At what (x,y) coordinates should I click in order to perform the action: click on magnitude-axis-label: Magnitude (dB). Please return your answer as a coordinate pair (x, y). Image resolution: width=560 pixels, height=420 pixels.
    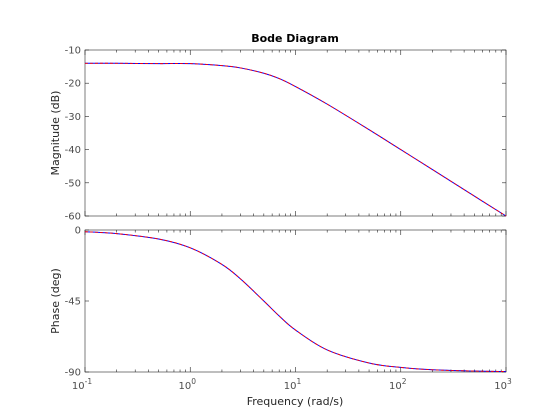
    Looking at the image, I should click on (55, 133).